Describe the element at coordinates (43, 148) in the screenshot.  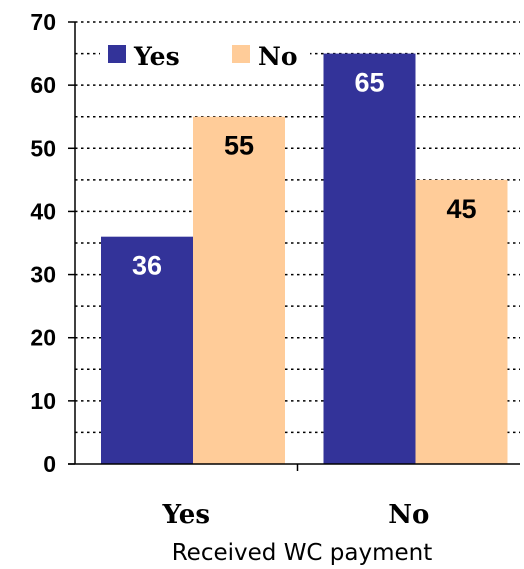
I see `y-tick-label: 50` at that location.